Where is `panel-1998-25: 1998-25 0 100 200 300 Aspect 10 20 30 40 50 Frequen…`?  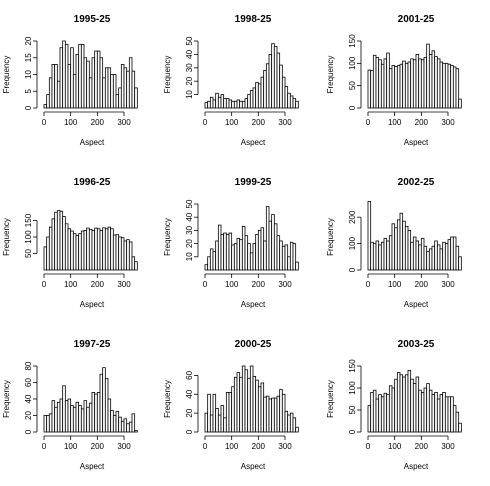 panel-1998-25: 1998-25 0 100 200 300 Aspect 10 20 30 40 50 Frequen… is located at coordinates (231, 80).